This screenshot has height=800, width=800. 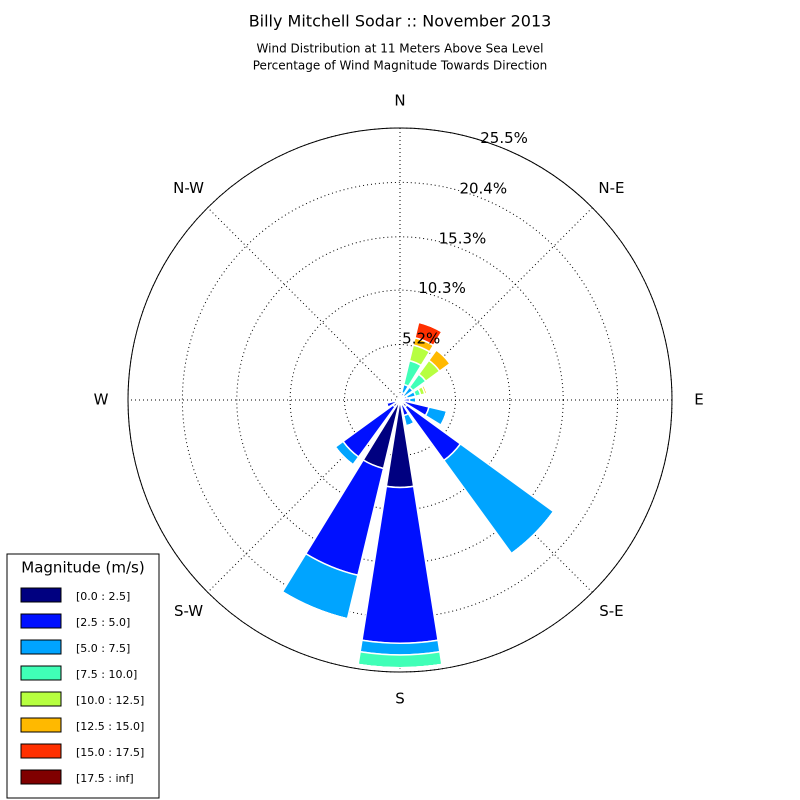 What do you see at coordinates (504, 138) in the screenshot?
I see `r-tick-label: 25.5%` at bounding box center [504, 138].